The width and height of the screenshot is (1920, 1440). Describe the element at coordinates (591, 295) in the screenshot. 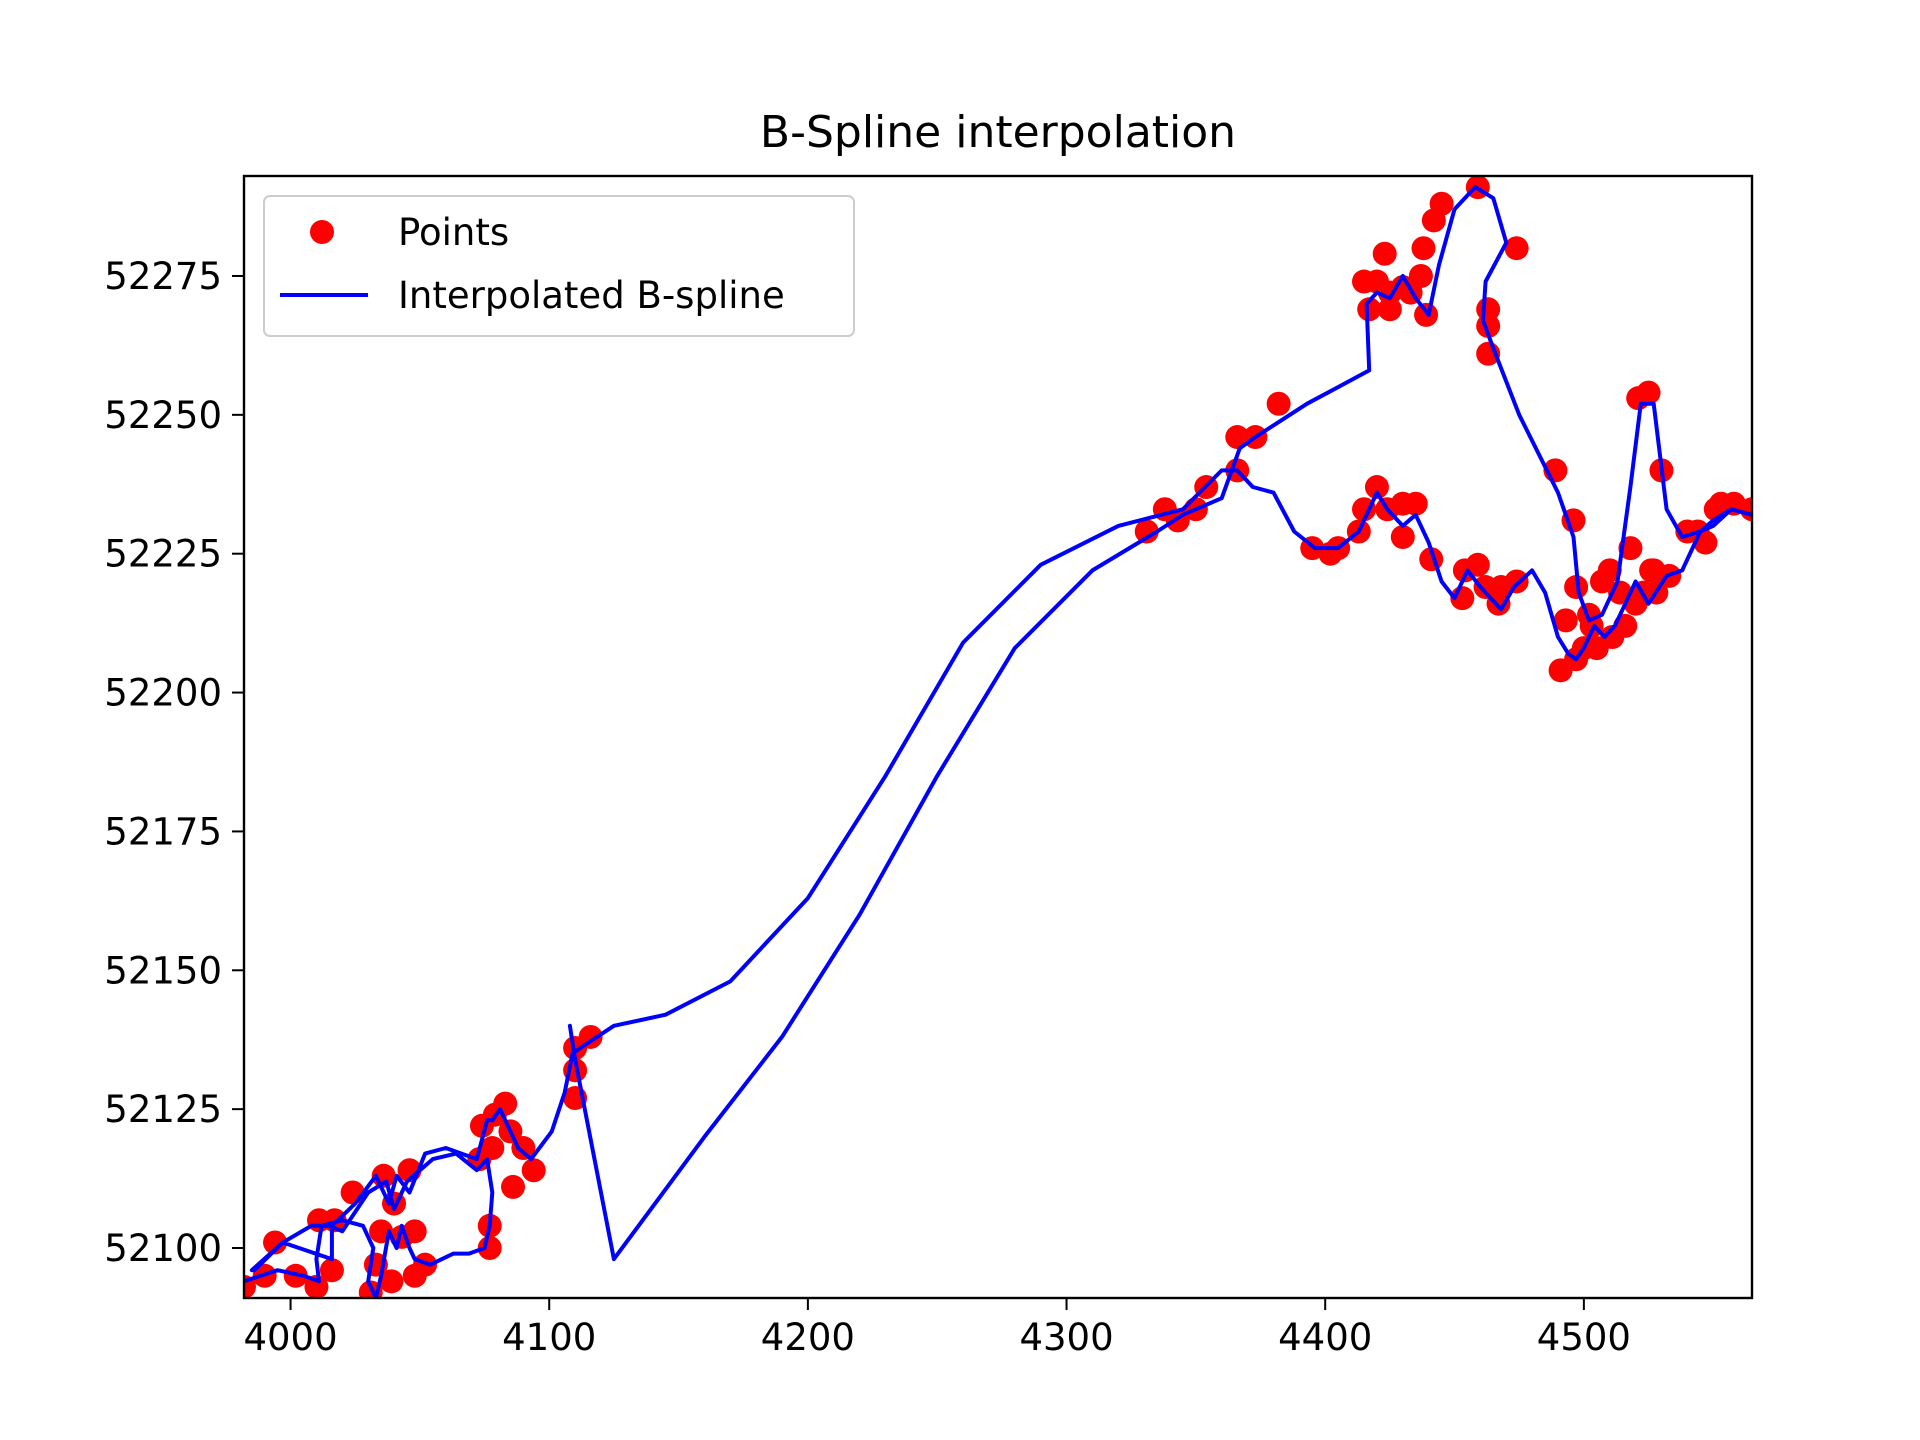

I see `legend-label-1: Interpolated B-spline` at that location.